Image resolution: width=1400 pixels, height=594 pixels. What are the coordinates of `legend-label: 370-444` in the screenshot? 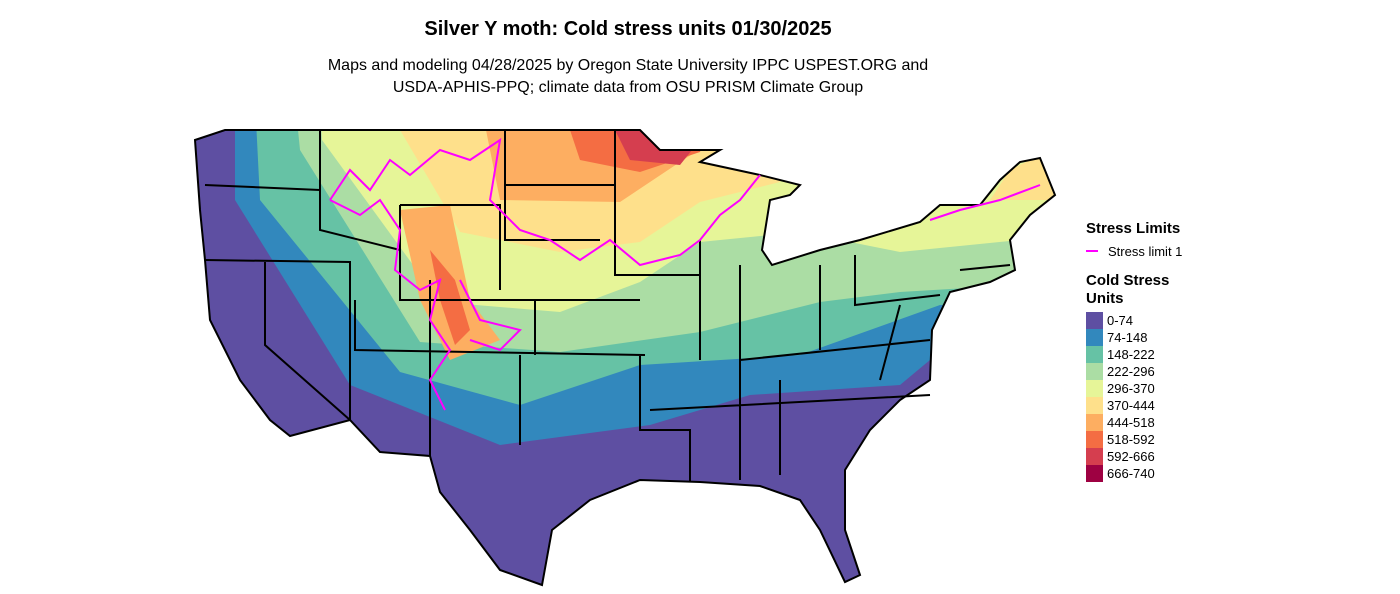 It's located at (1131, 405).